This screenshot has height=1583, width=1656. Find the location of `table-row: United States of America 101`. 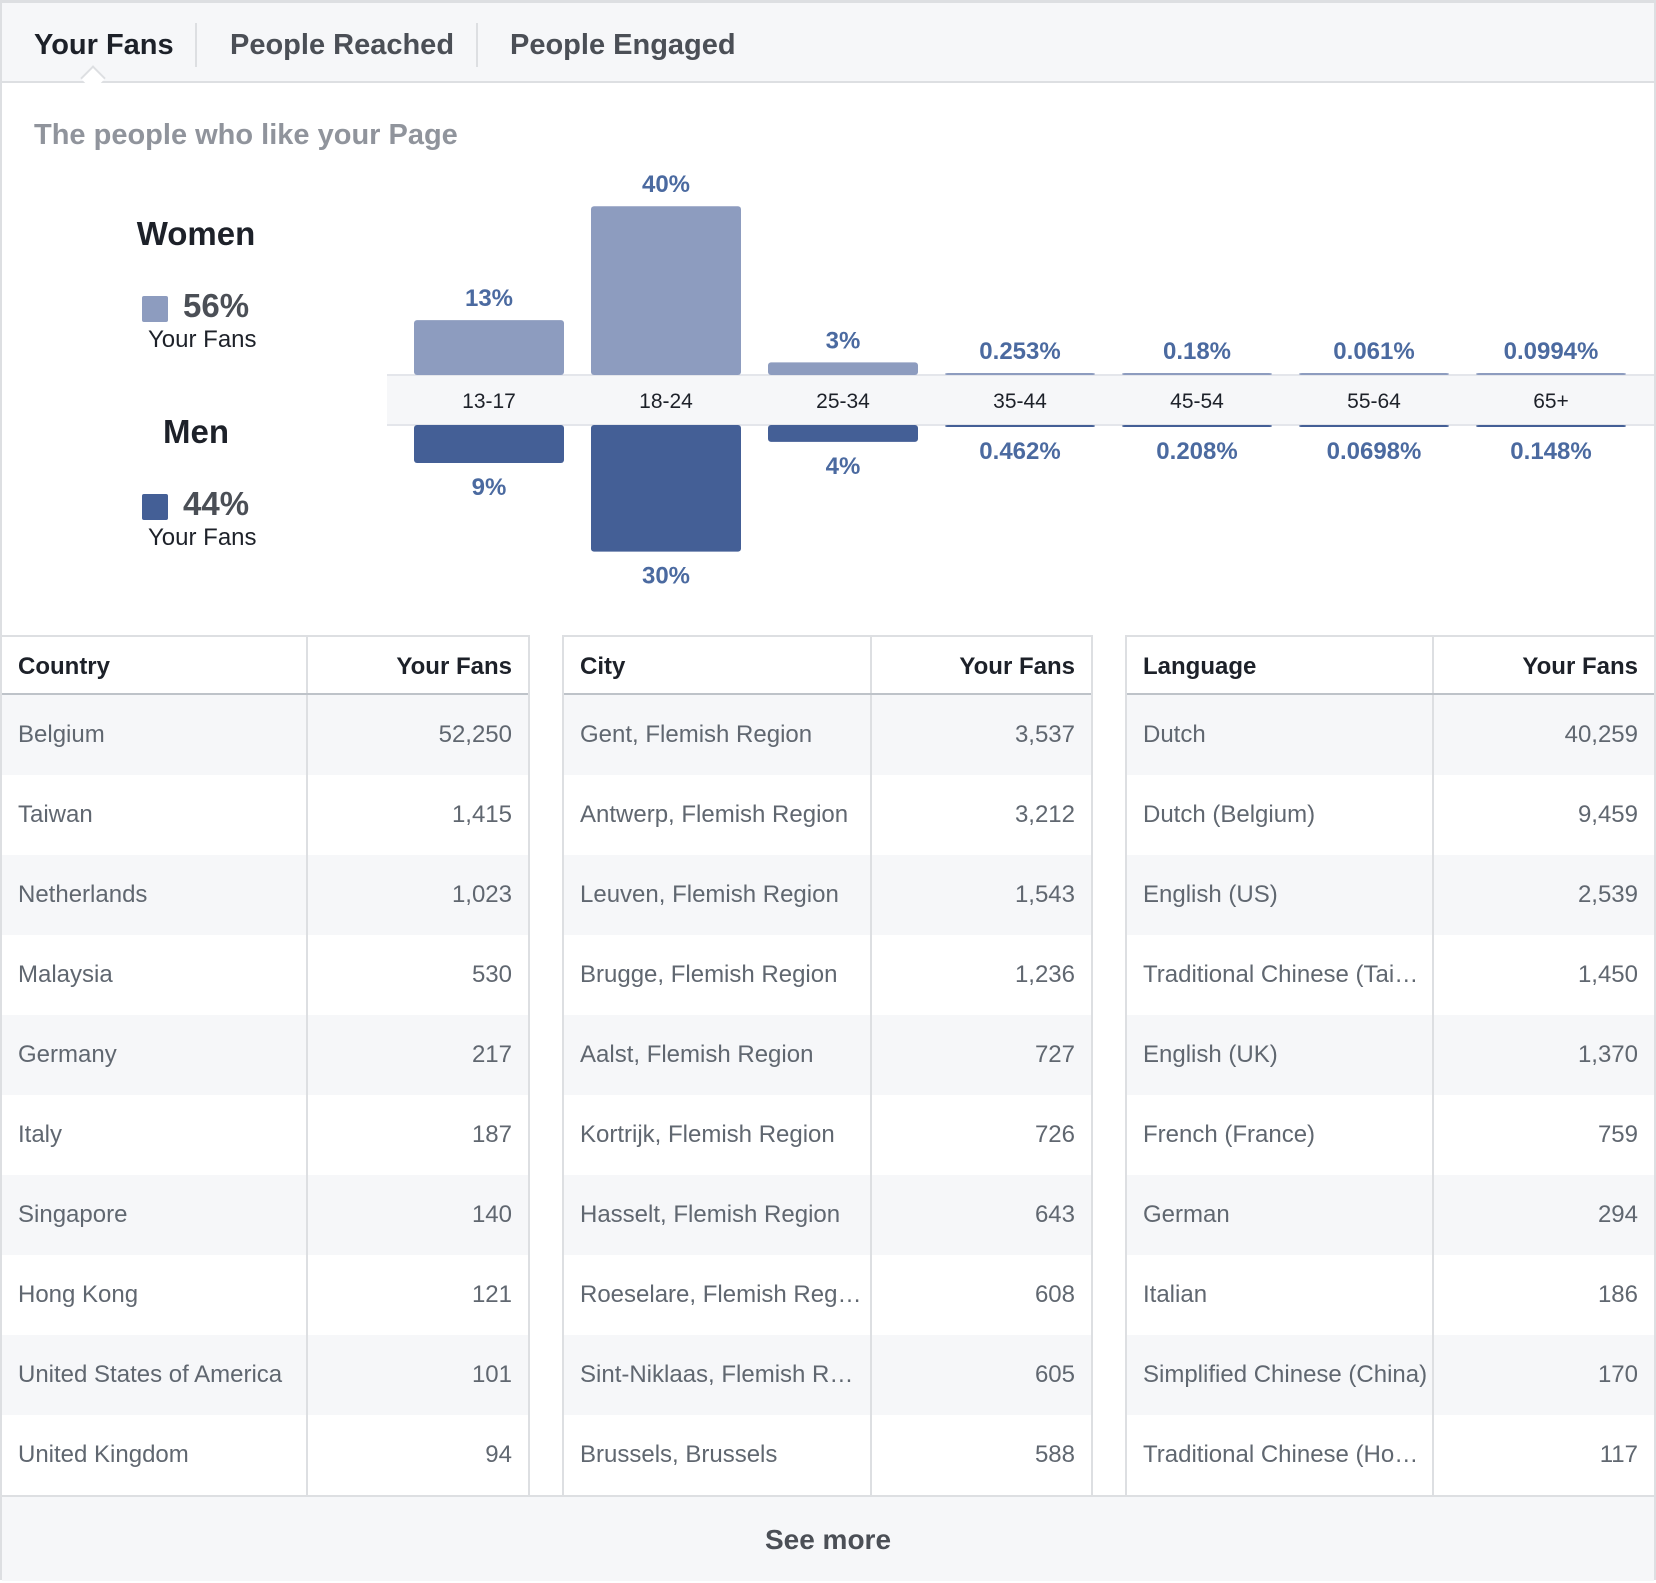

table-row: United States of America 101 is located at coordinates (265, 1375).